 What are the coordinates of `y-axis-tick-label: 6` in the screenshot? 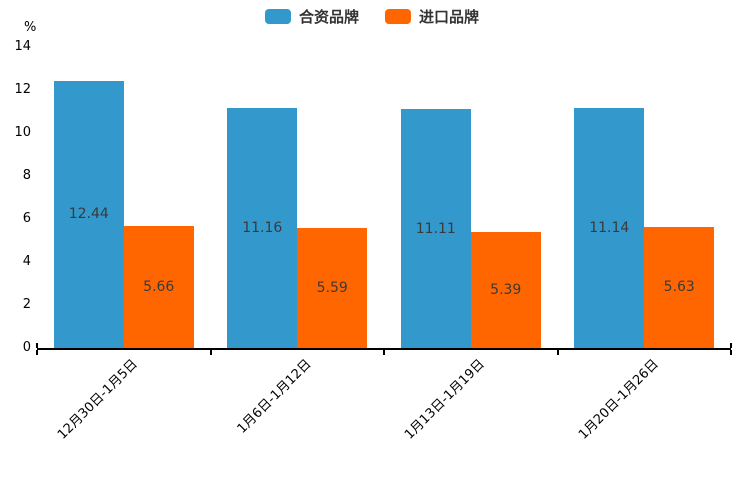 It's located at (26, 218).